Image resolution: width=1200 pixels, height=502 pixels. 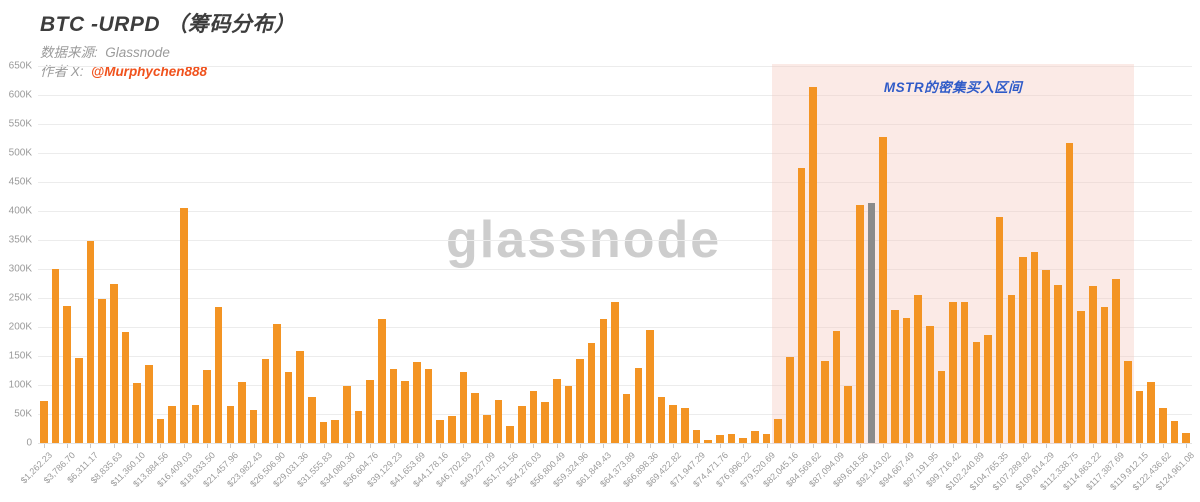 What do you see at coordinates (149, 71) in the screenshot?
I see `author-handle: @Murphychen888` at bounding box center [149, 71].